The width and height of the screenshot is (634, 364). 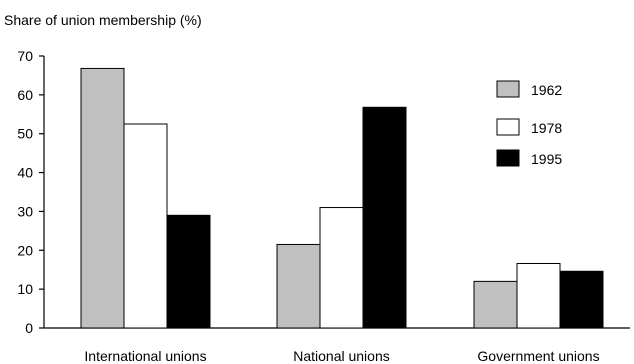 I want to click on y-tick-label: 10, so click(x=25, y=289).